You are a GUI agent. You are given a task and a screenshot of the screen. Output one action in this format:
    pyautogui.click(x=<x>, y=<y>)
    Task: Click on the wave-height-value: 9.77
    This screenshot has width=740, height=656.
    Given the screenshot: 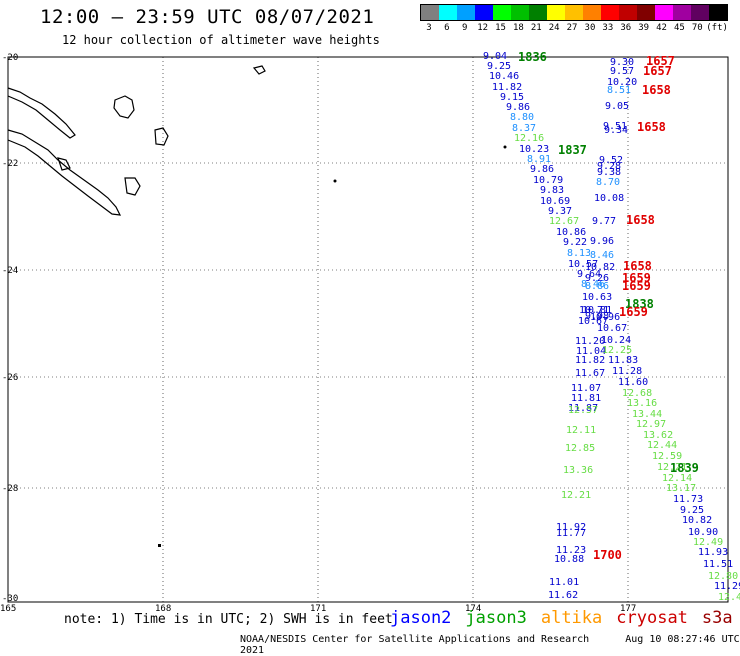 What is the action you would take?
    pyautogui.click(x=604, y=221)
    